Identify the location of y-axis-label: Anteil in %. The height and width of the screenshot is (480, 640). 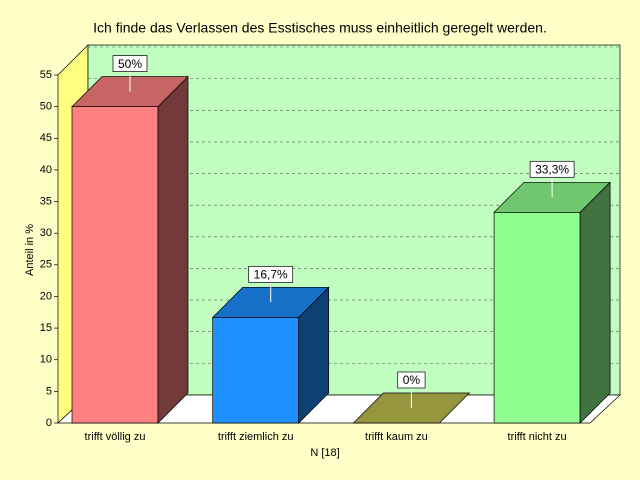
(30, 250).